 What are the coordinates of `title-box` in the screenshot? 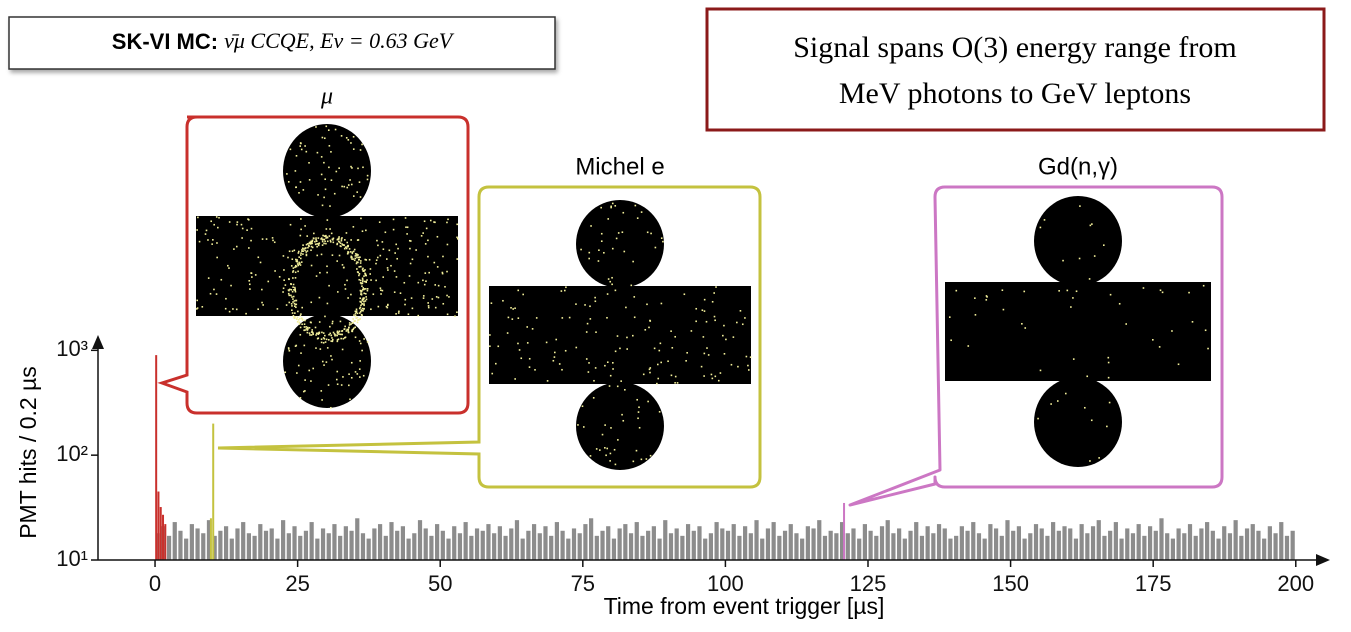 It's located at (282, 43).